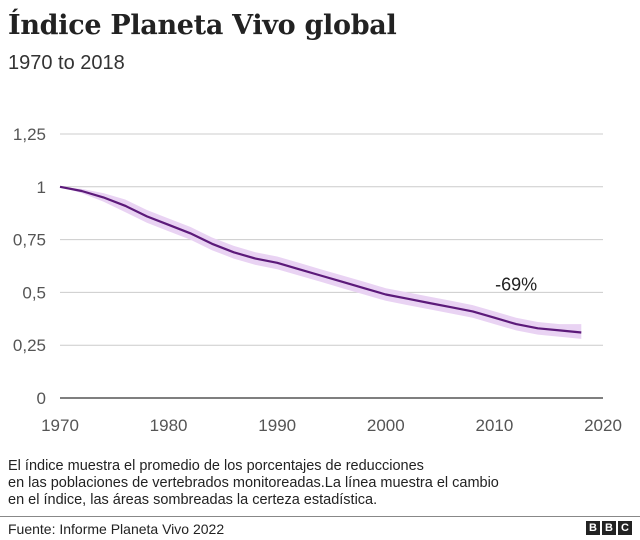  What do you see at coordinates (603, 425) in the screenshot?
I see `x-tick-label: 2020` at bounding box center [603, 425].